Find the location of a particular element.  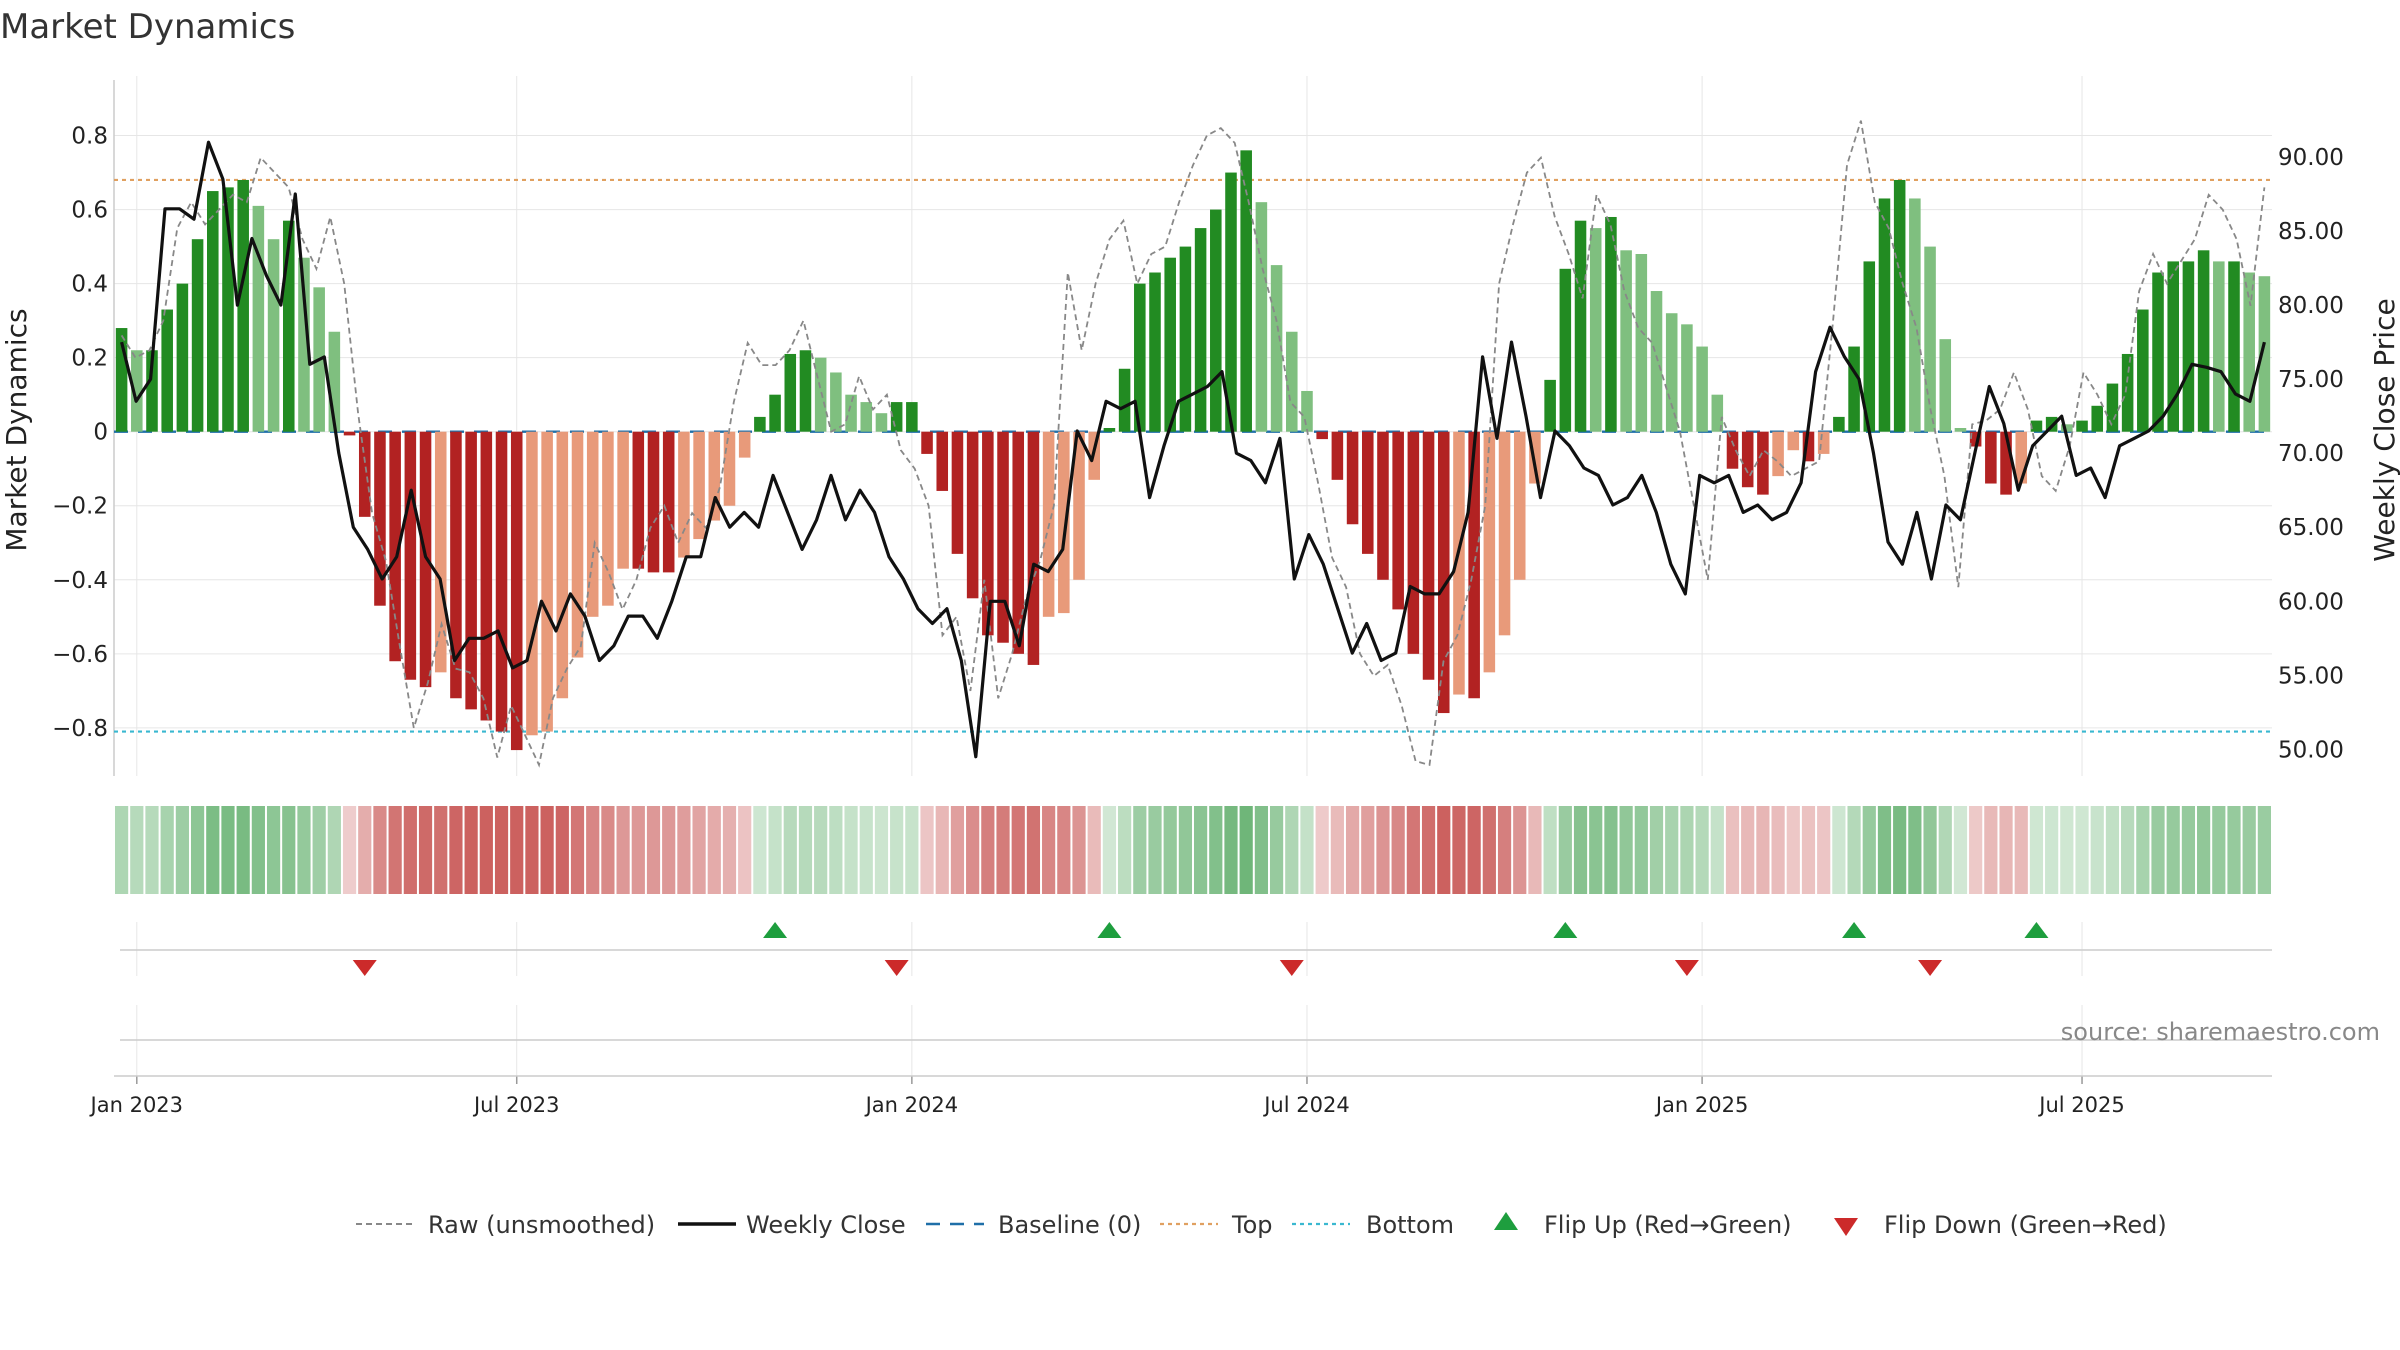

y-tick-label-left: −0.8 is located at coordinates (80, 729).